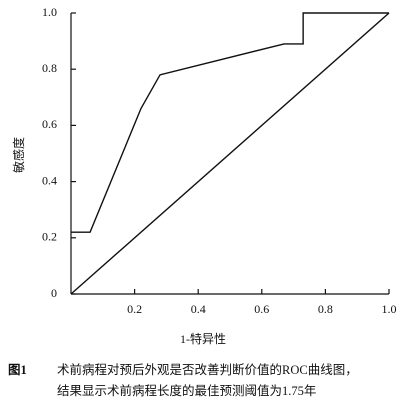  I want to click on x-tick-label: 0.4, so click(198, 309).